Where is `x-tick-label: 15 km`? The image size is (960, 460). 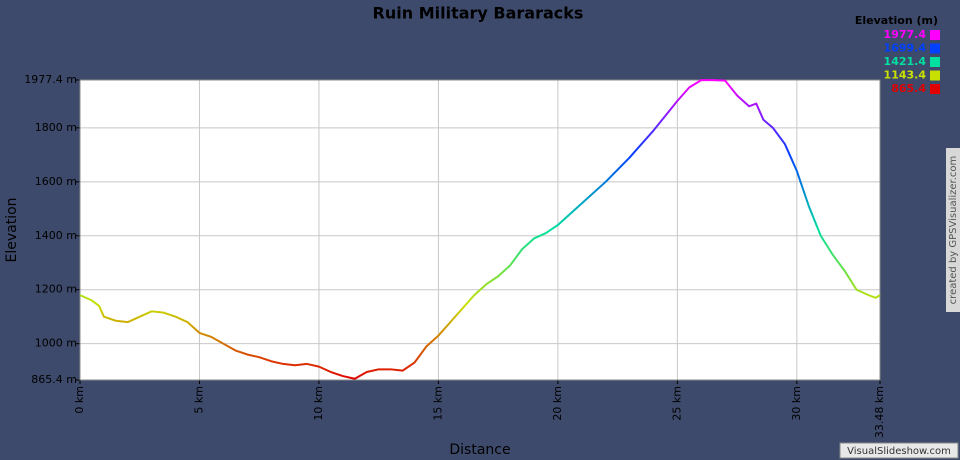 x-tick-label: 15 km is located at coordinates (437, 403).